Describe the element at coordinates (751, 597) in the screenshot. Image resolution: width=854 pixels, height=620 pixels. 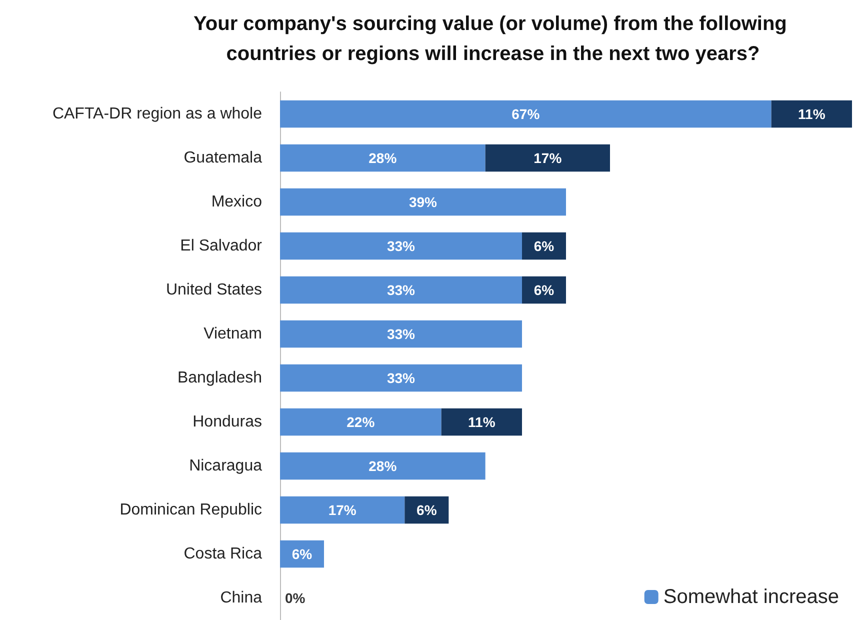
I see `legend-label: Somewhat increase` at that location.